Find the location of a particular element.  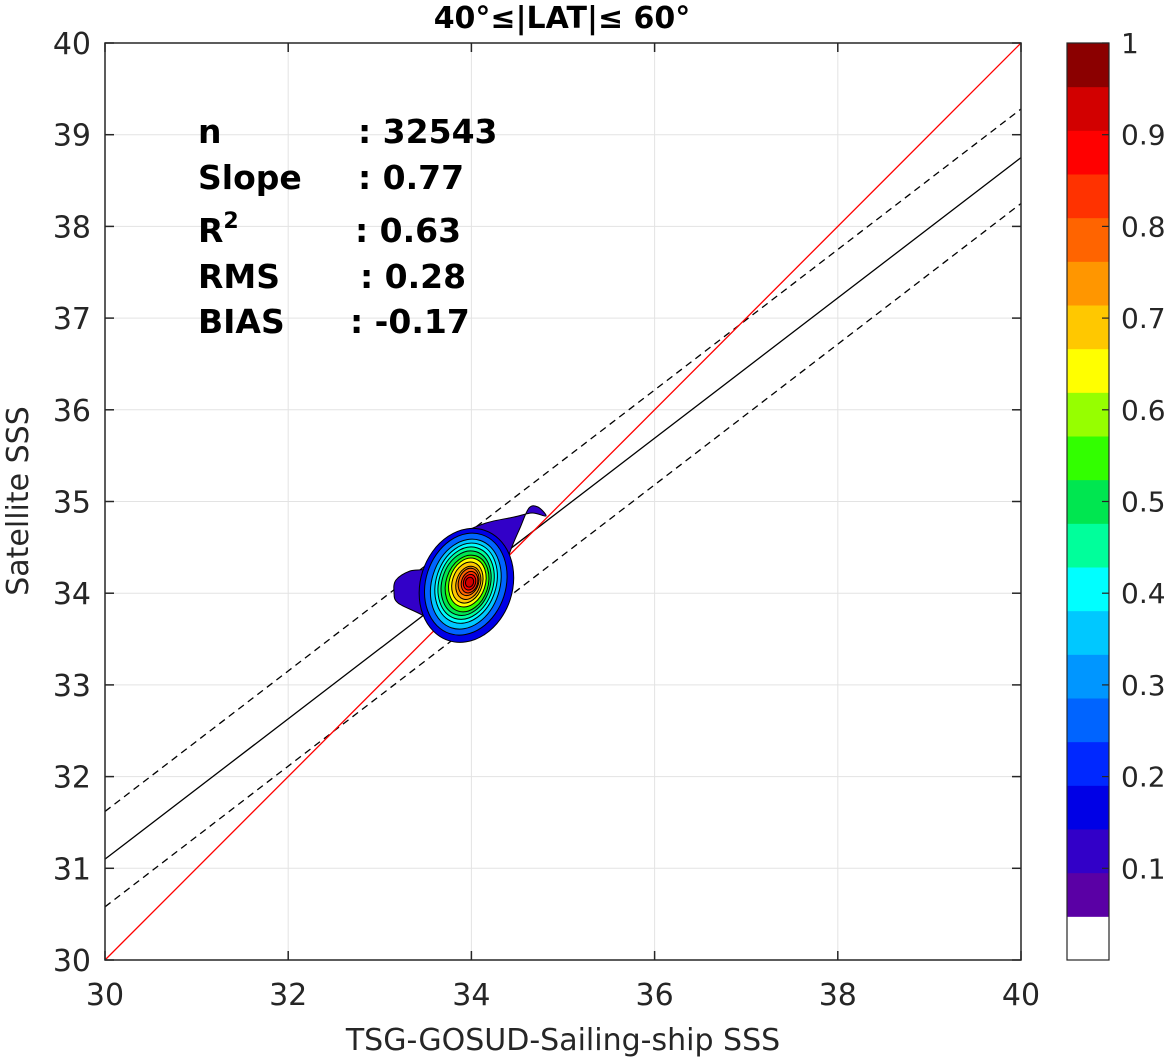

x-tick-label: 38 is located at coordinates (838, 995).